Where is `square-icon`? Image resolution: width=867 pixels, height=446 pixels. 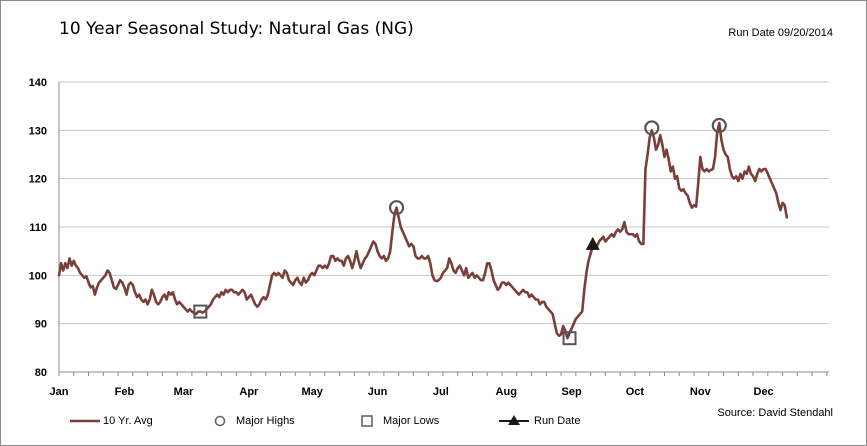
square-icon is located at coordinates (367, 421).